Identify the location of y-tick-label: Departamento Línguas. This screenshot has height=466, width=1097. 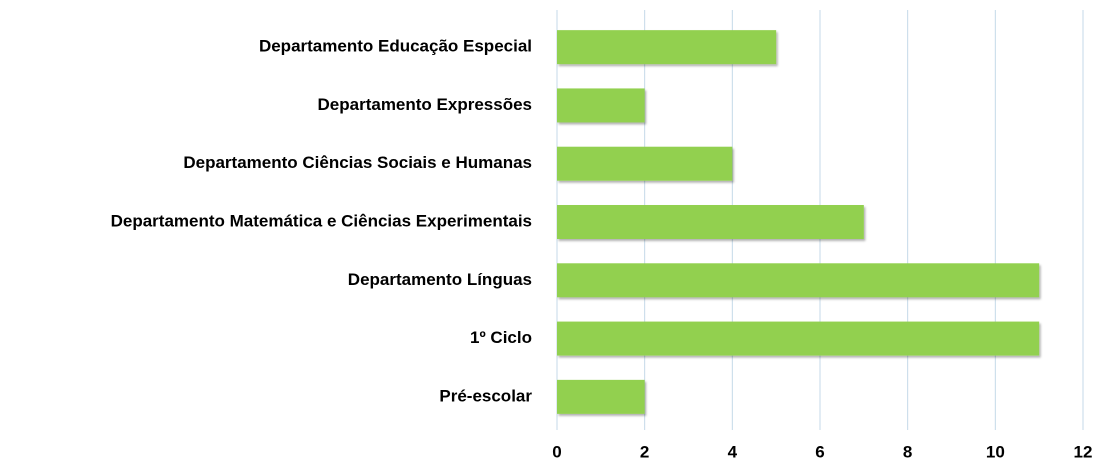
(440, 279).